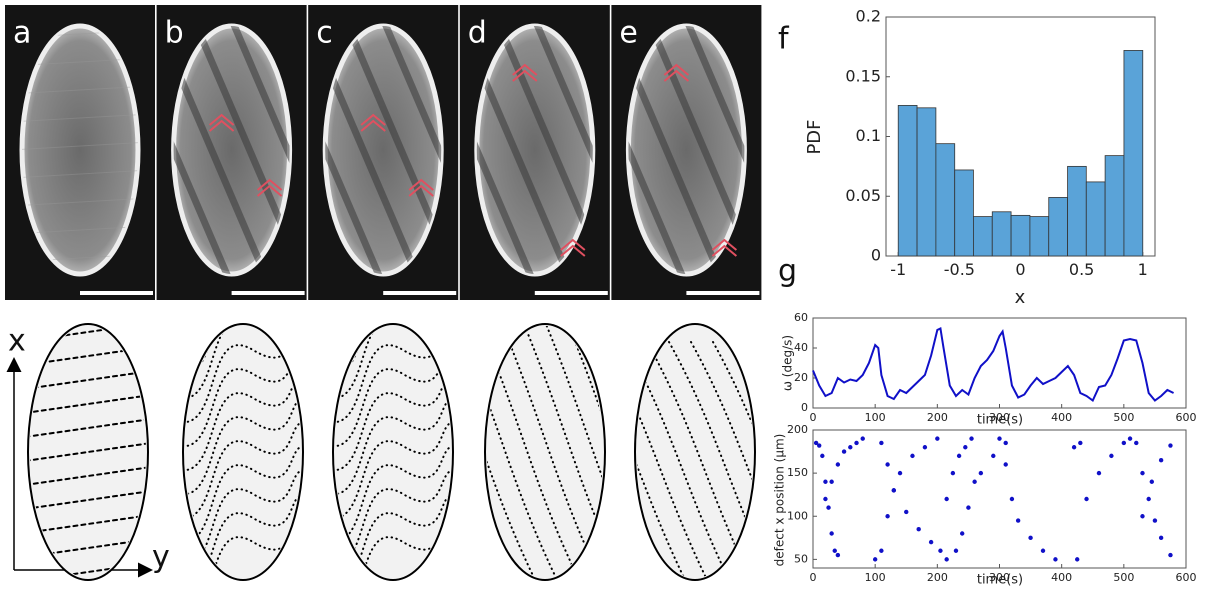 The height and width of the screenshot is (592, 1217). I want to click on x-tick-label: -0.5, so click(959, 269).